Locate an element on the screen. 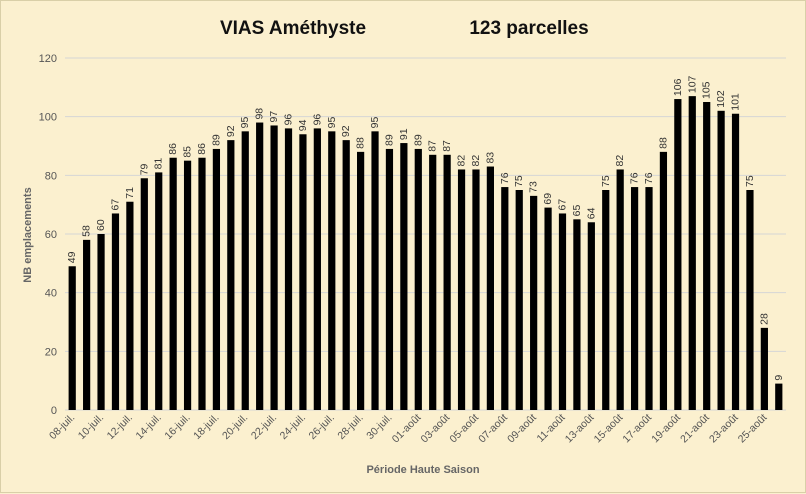  data-label: 69 is located at coordinates (548, 199).